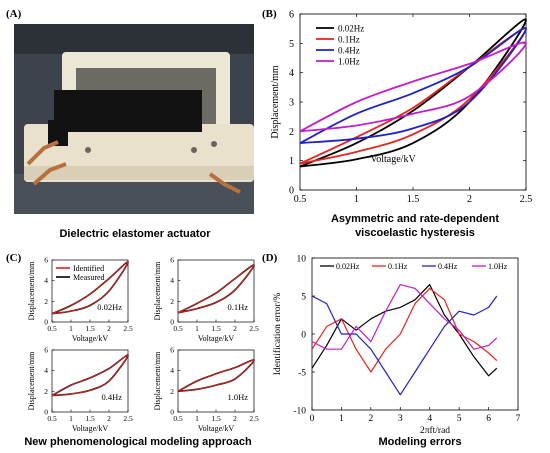 Image resolution: width=550 pixels, height=453 pixels. I want to click on y-tick-label: -5, so click(302, 374).